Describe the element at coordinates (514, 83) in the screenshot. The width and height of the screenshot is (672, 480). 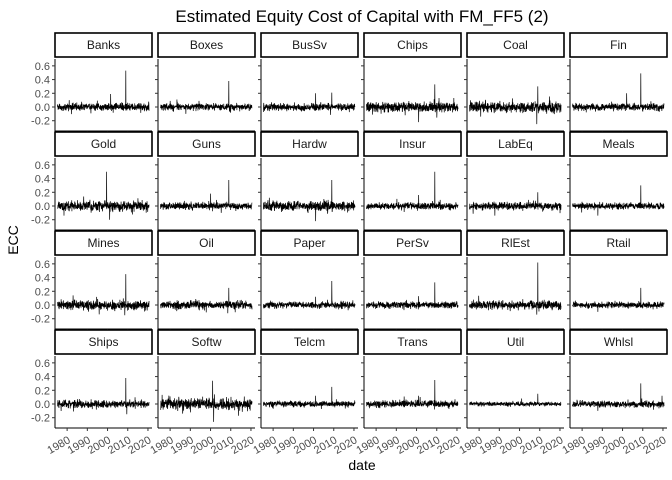
I see `facet-panel-coal: Coal` at that location.